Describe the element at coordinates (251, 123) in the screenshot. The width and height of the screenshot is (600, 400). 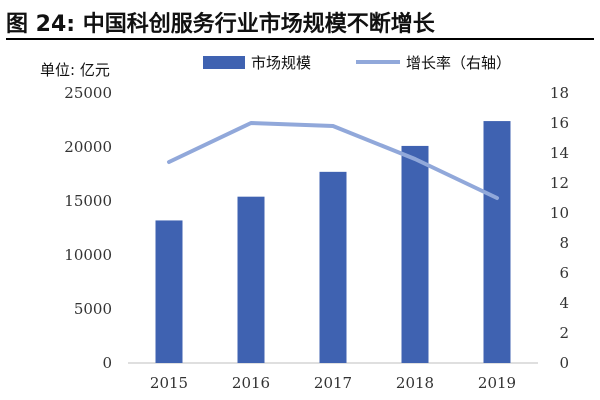
I see `growth-rate-point-2016` at that location.